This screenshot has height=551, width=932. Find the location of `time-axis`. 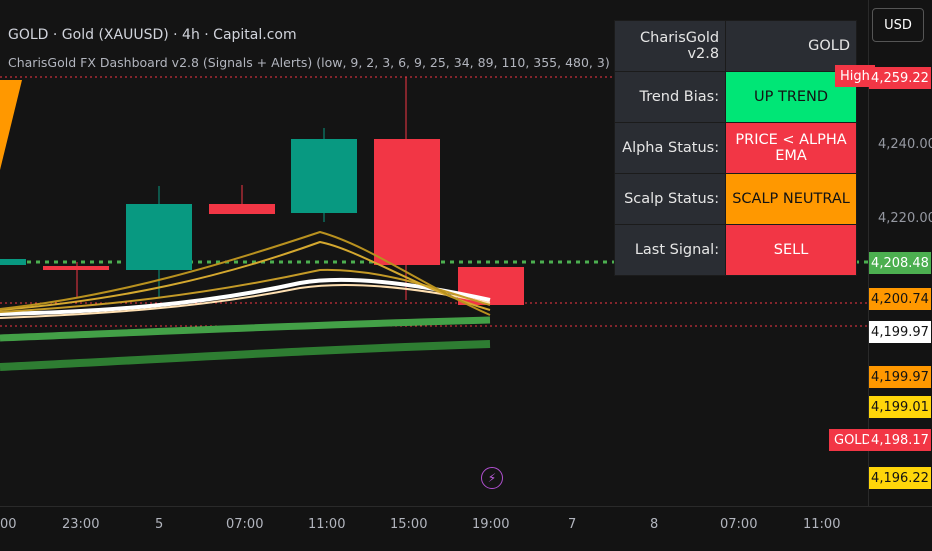

time-axis is located at coordinates (466, 528).